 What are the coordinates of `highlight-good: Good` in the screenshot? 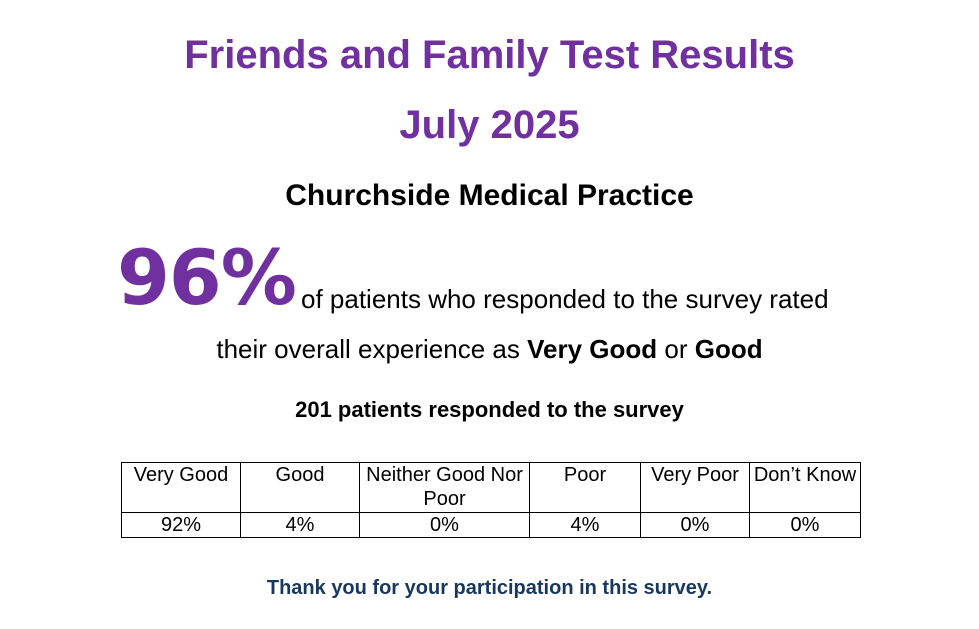 It's located at (728, 349).